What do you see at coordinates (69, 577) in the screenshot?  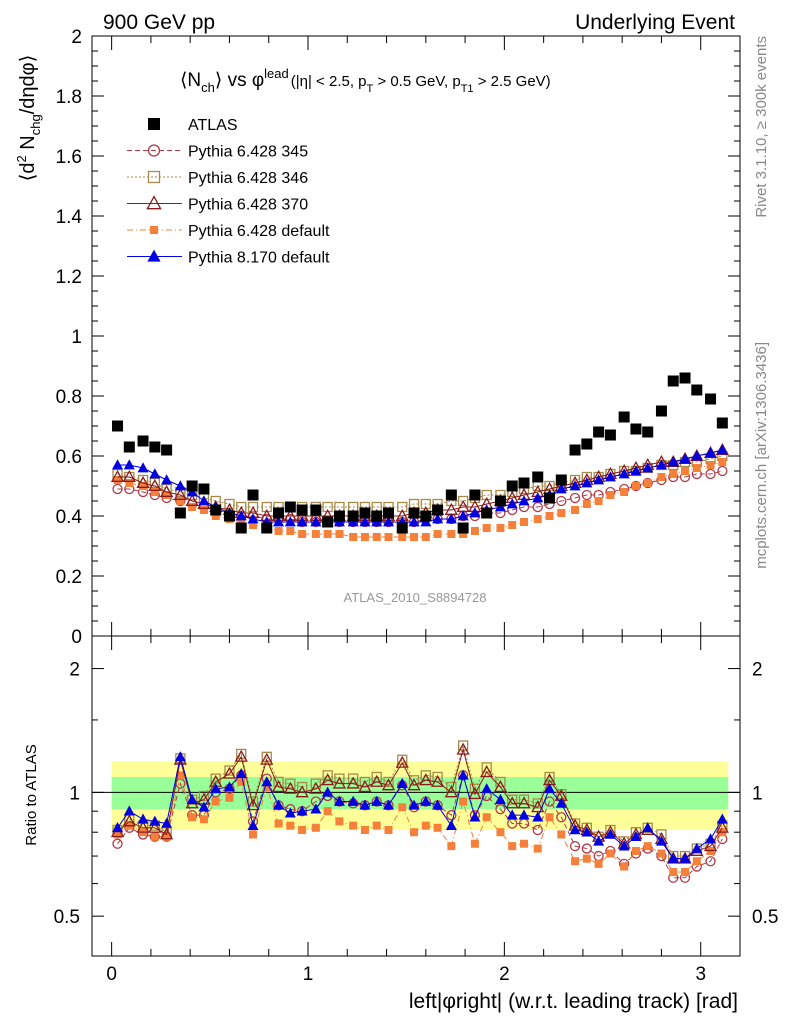 I see `main-y-tick-label: 0.2` at bounding box center [69, 577].